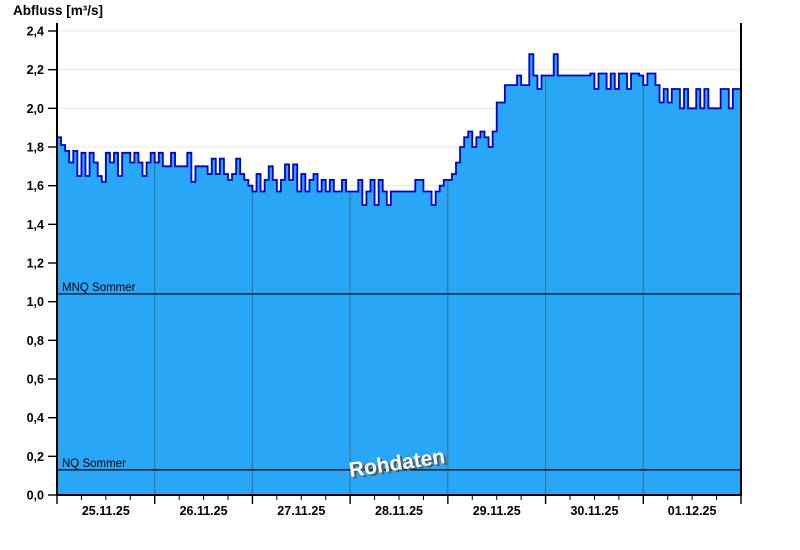 Image resolution: width=800 pixels, height=550 pixels. What do you see at coordinates (106, 511) in the screenshot?
I see `x-date-label: 25.11.25` at bounding box center [106, 511].